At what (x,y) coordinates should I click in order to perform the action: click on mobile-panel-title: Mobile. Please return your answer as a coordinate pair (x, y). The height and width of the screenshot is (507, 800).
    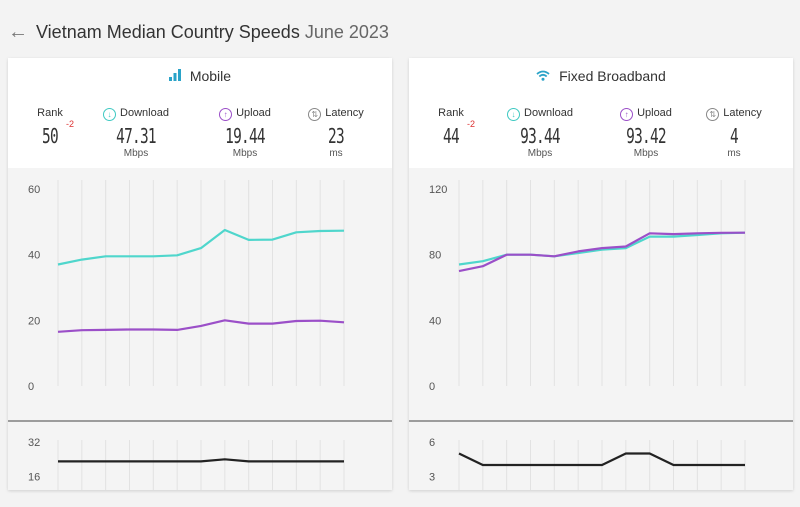
    Looking at the image, I should click on (200, 76).